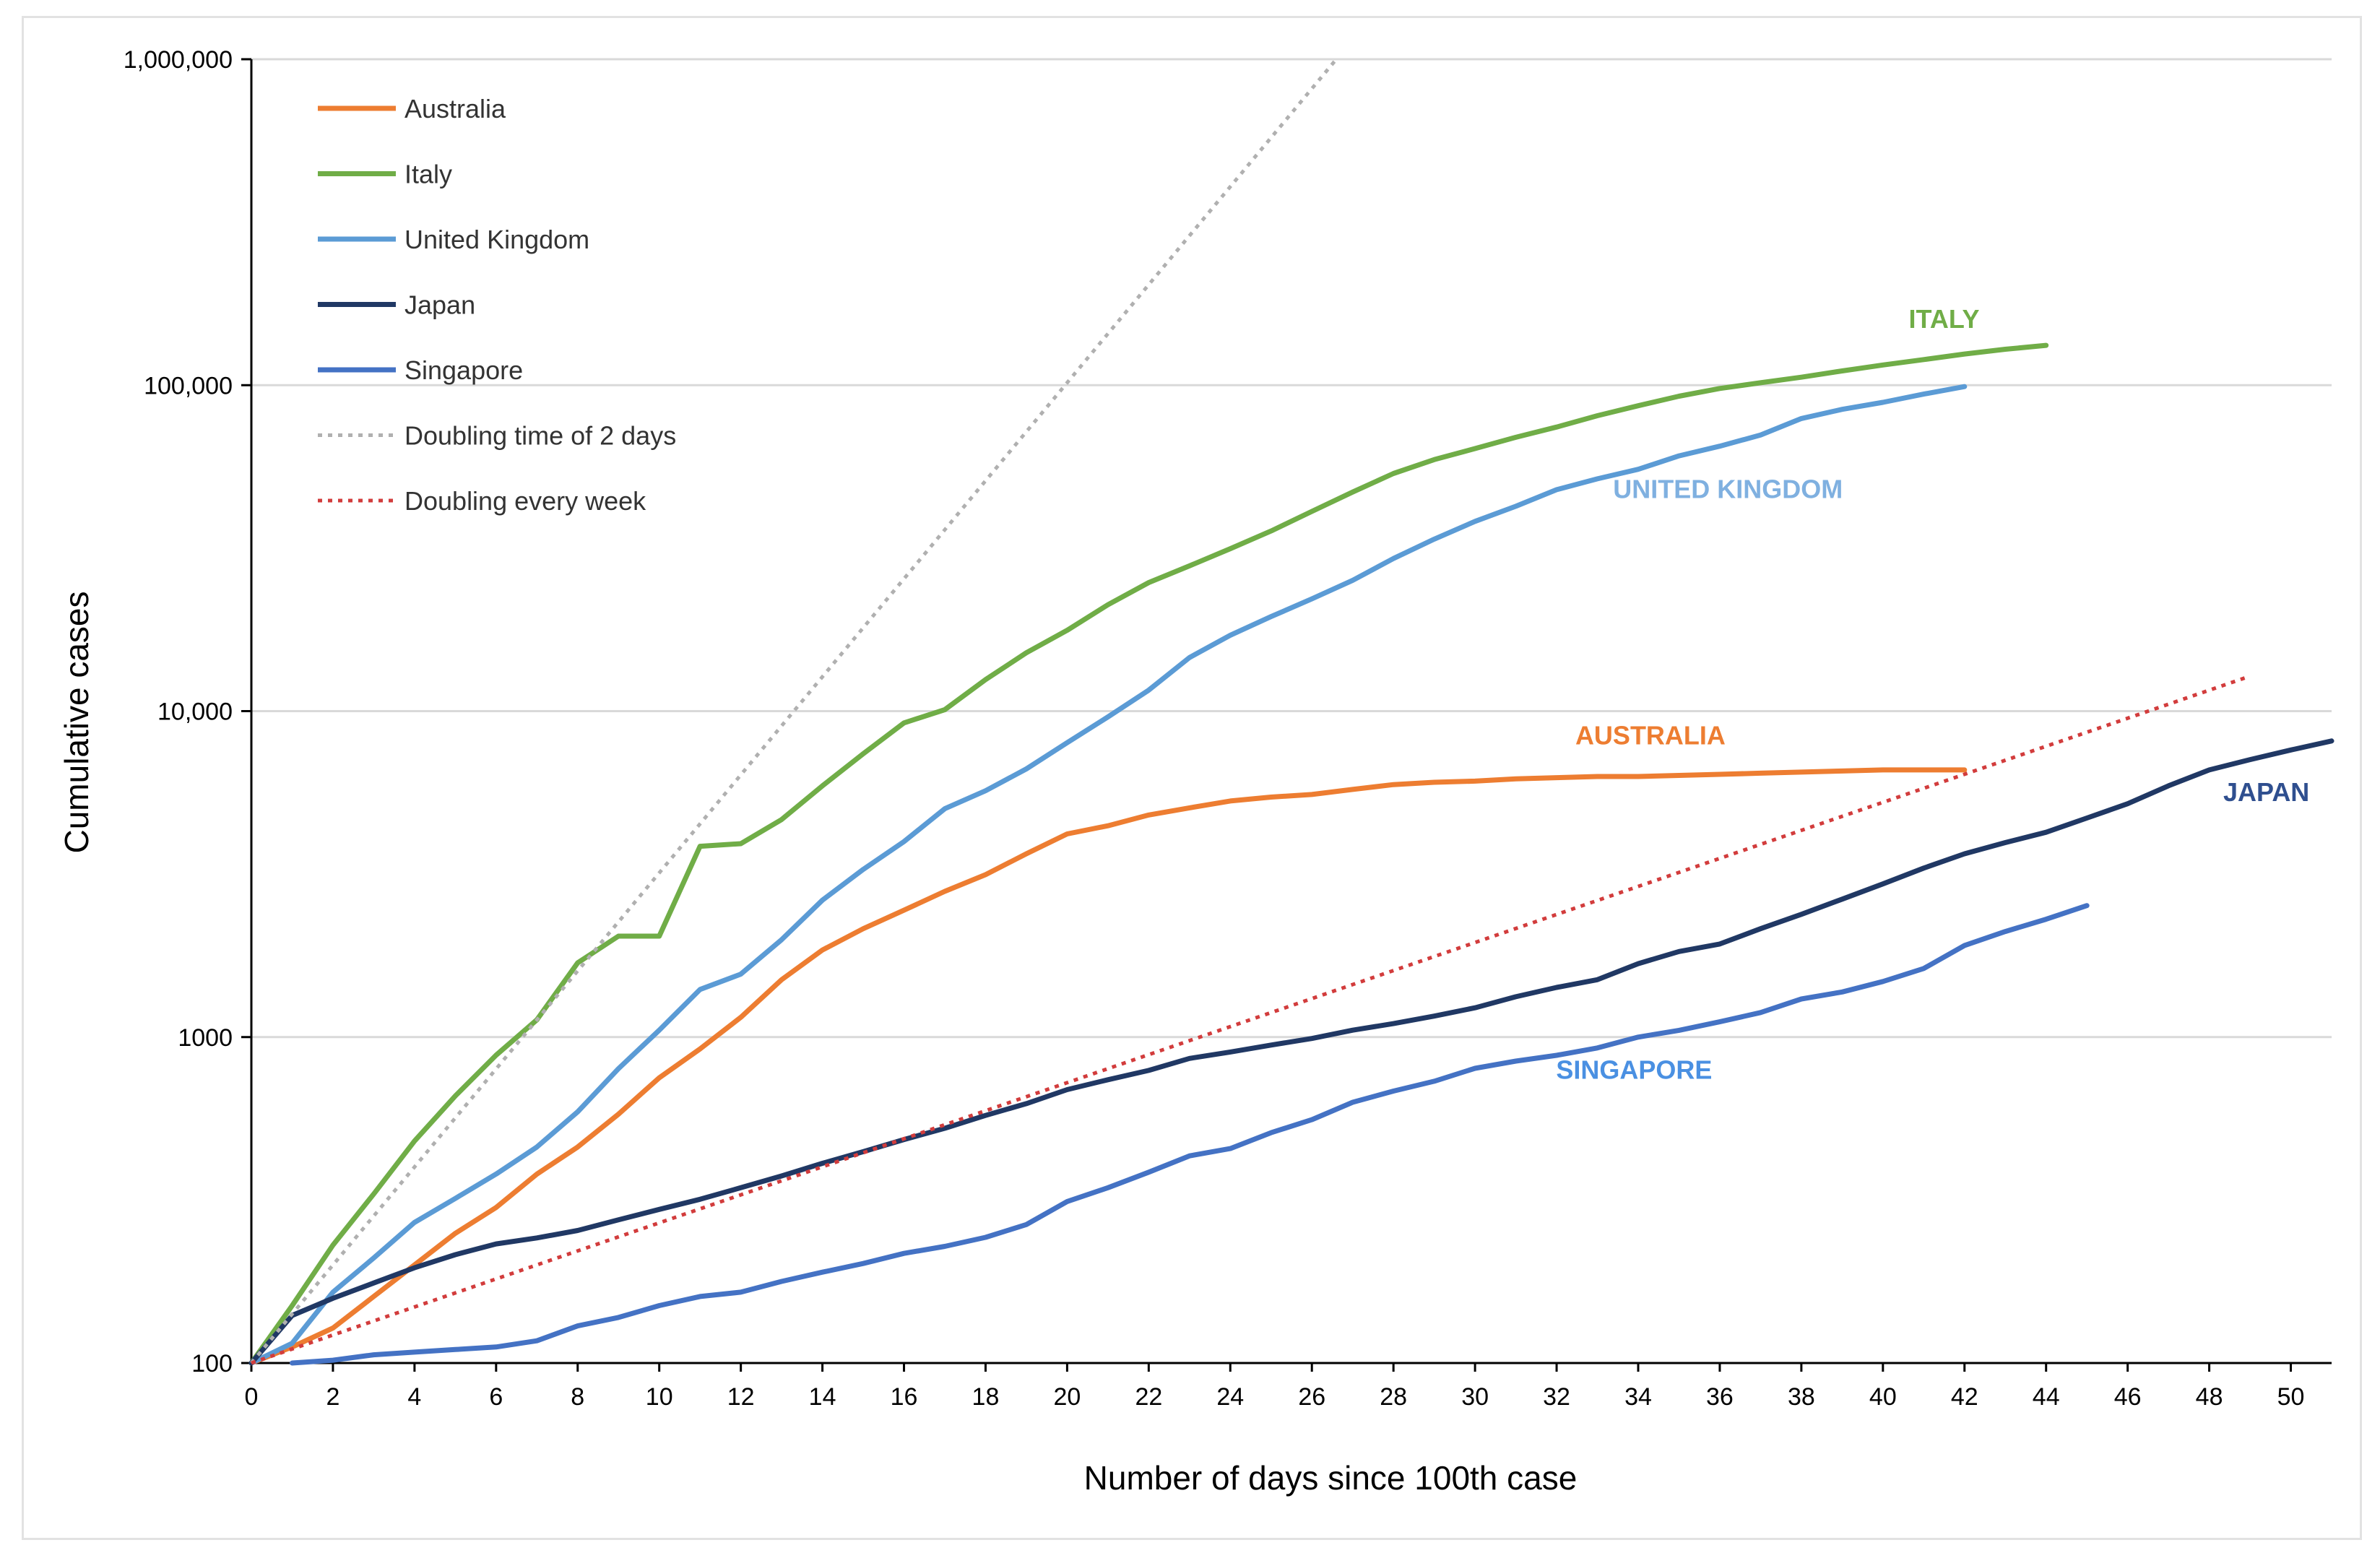 This screenshot has width=2380, height=1566. I want to click on x-tick-label: 14, so click(822, 1397).